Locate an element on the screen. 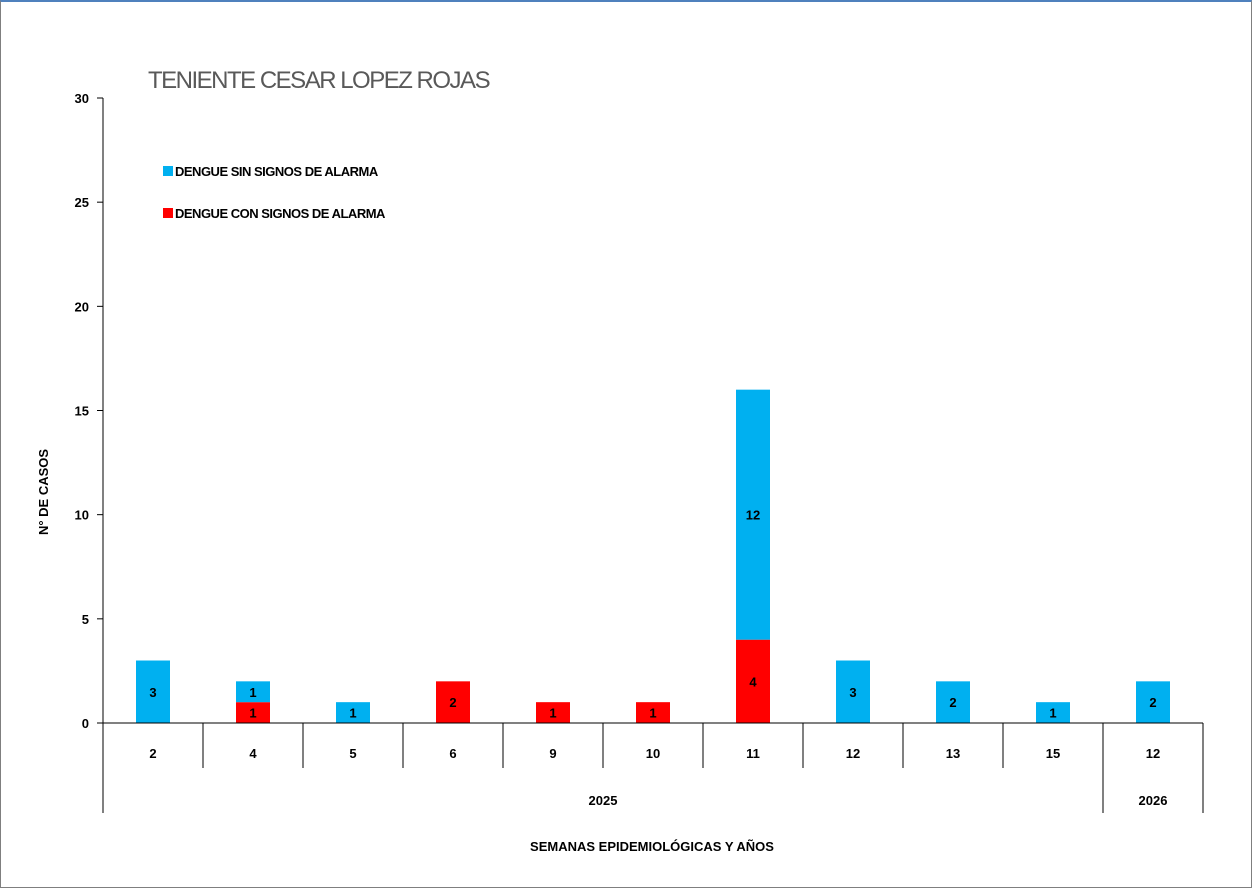  x-tick-label: 10 is located at coordinates (653, 753).